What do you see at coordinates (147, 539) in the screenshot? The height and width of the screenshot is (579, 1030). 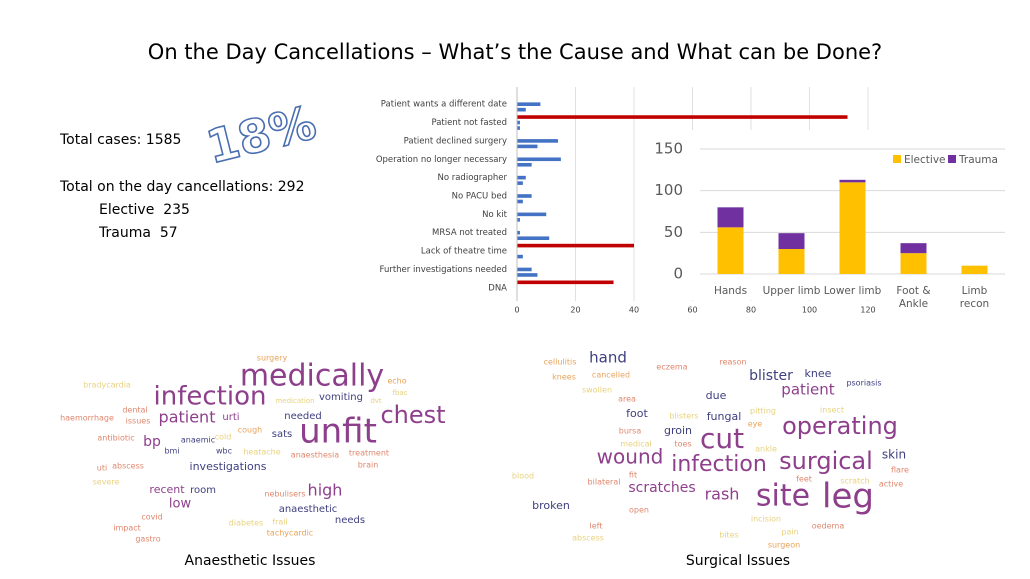 I see `cloud-word: gastro` at bounding box center [147, 539].